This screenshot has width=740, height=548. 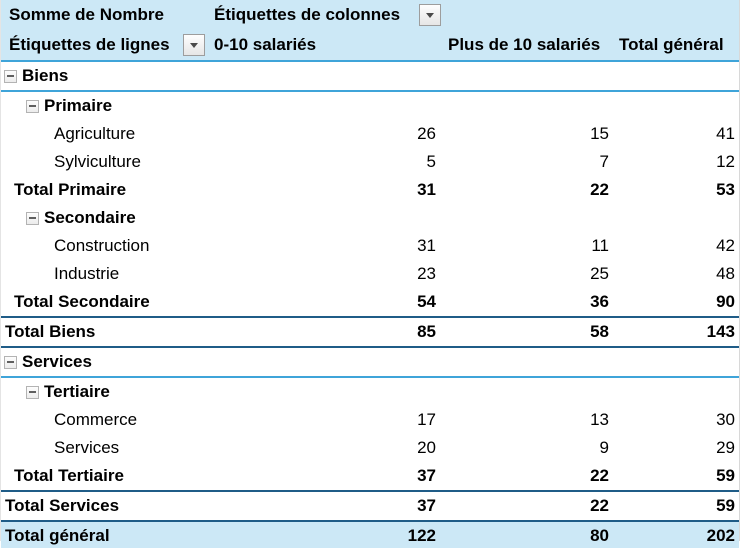 What do you see at coordinates (599, 133) in the screenshot?
I see `value-cell: 15` at bounding box center [599, 133].